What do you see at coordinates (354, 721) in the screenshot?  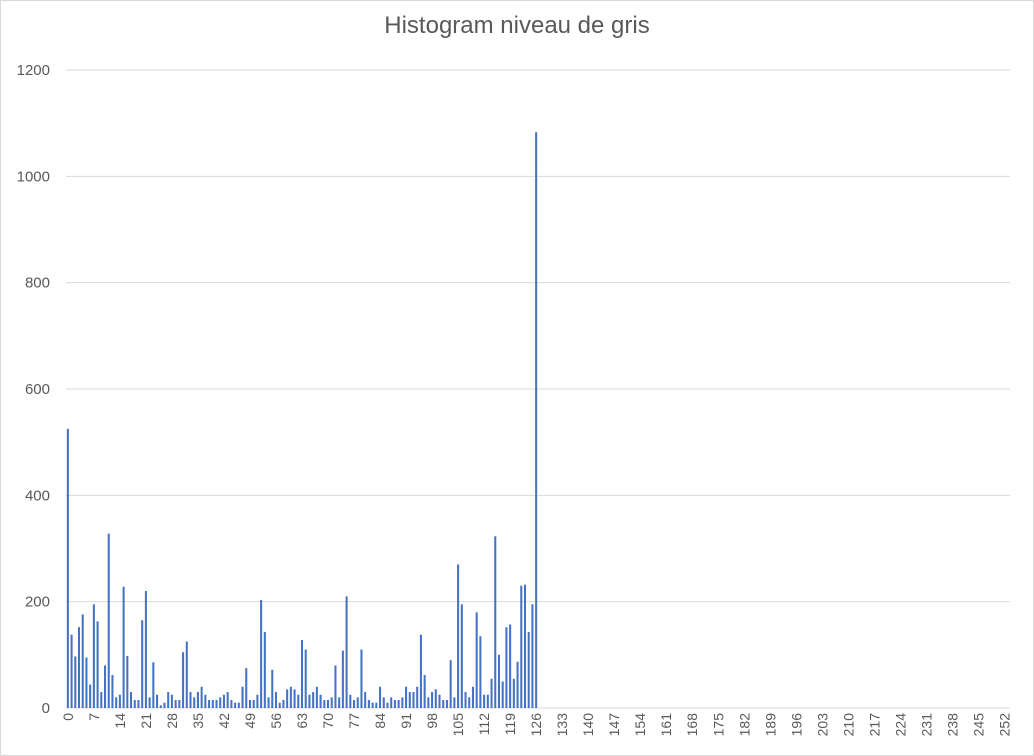 I see `x-tick-label: 77` at bounding box center [354, 721].